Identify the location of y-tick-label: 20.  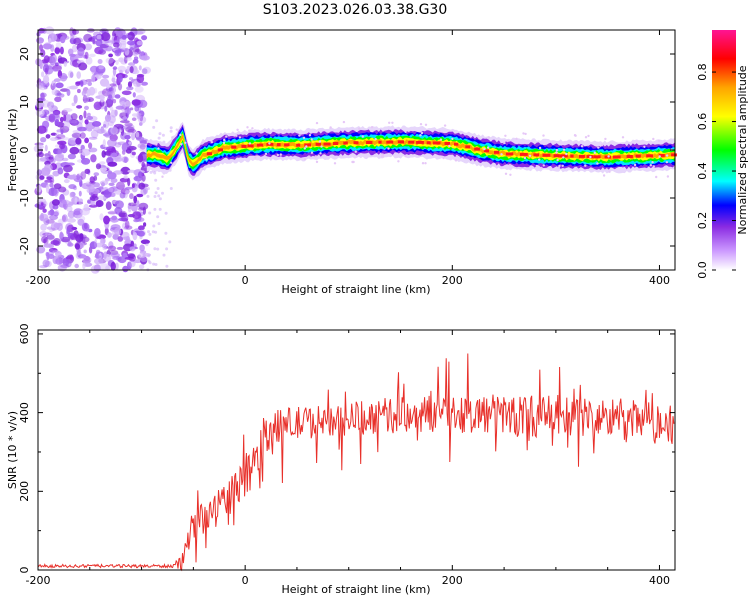
(24, 54).